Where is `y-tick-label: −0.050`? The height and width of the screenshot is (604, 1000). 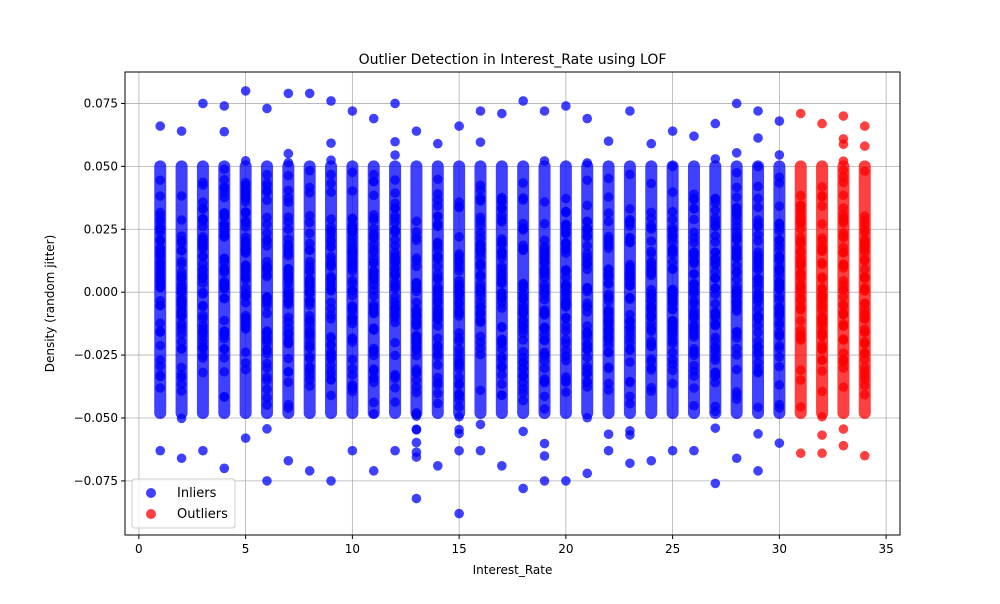 y-tick-label: −0.050 is located at coordinates (96, 418).